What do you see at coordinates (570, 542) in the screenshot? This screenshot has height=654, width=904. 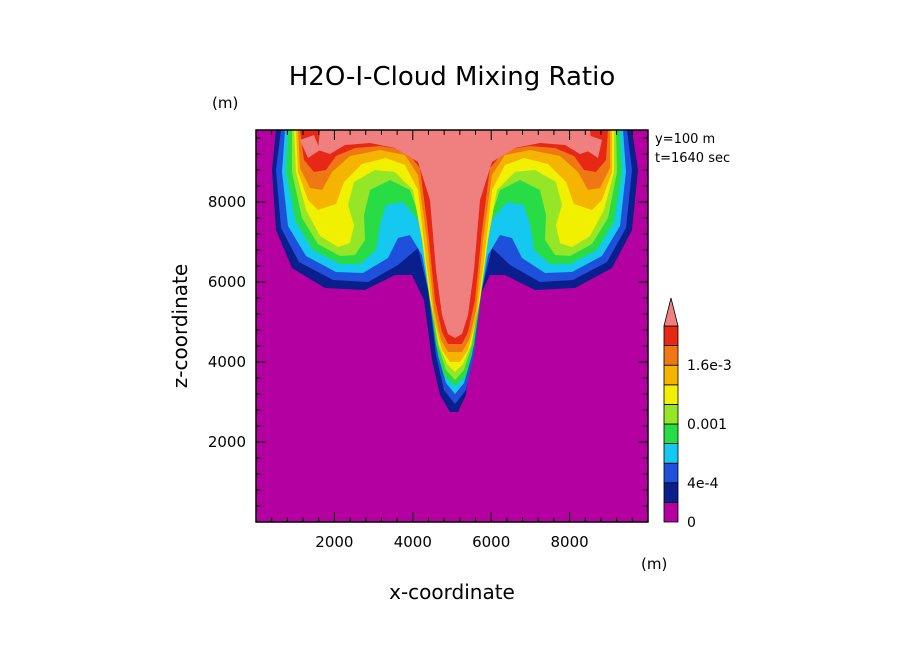 I see `x-tick-label: 8000` at bounding box center [570, 542].